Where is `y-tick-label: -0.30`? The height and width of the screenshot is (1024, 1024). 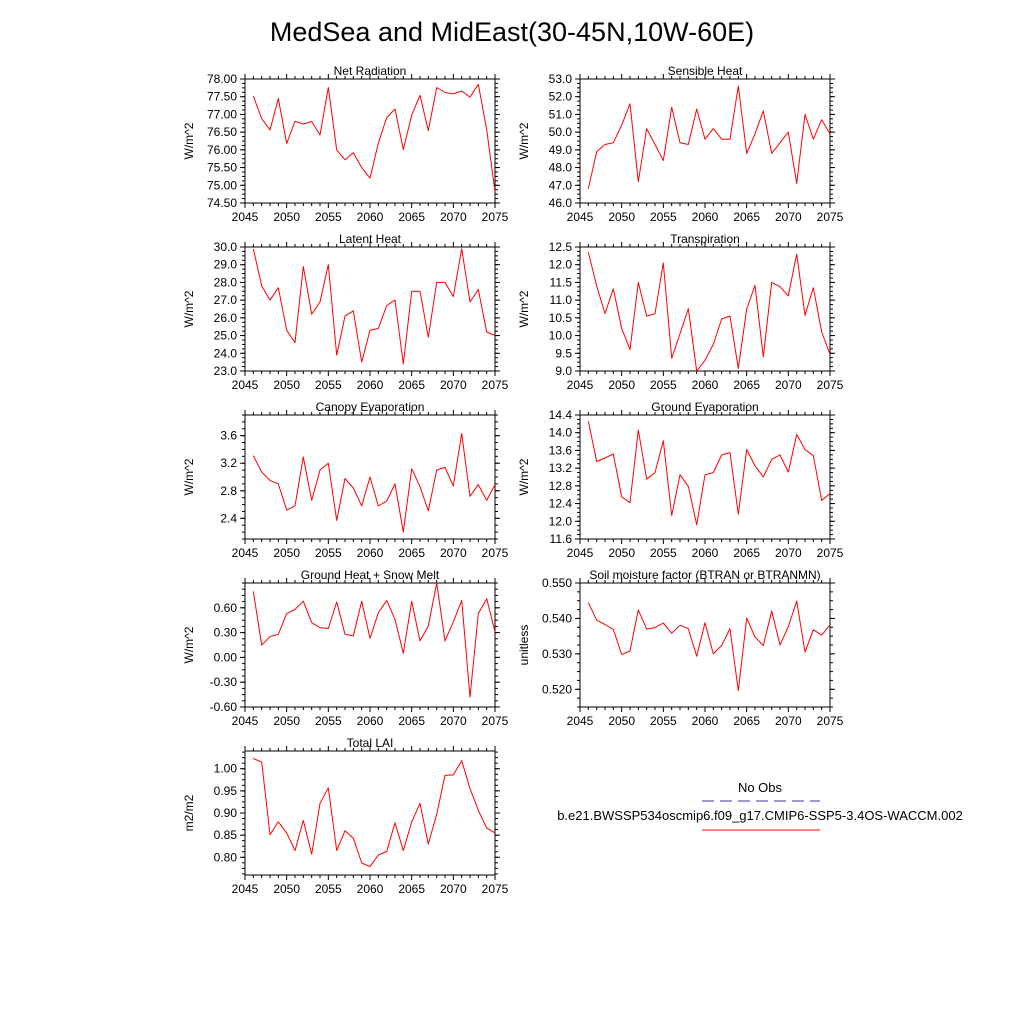 y-tick-label: -0.30 is located at coordinates (224, 682).